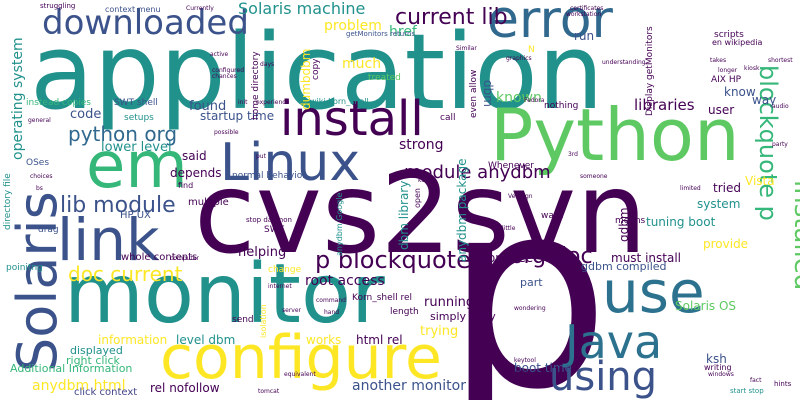  Describe the element at coordinates (551, 256) in the screenshot. I see `word-org-doc: org doc` at that location.